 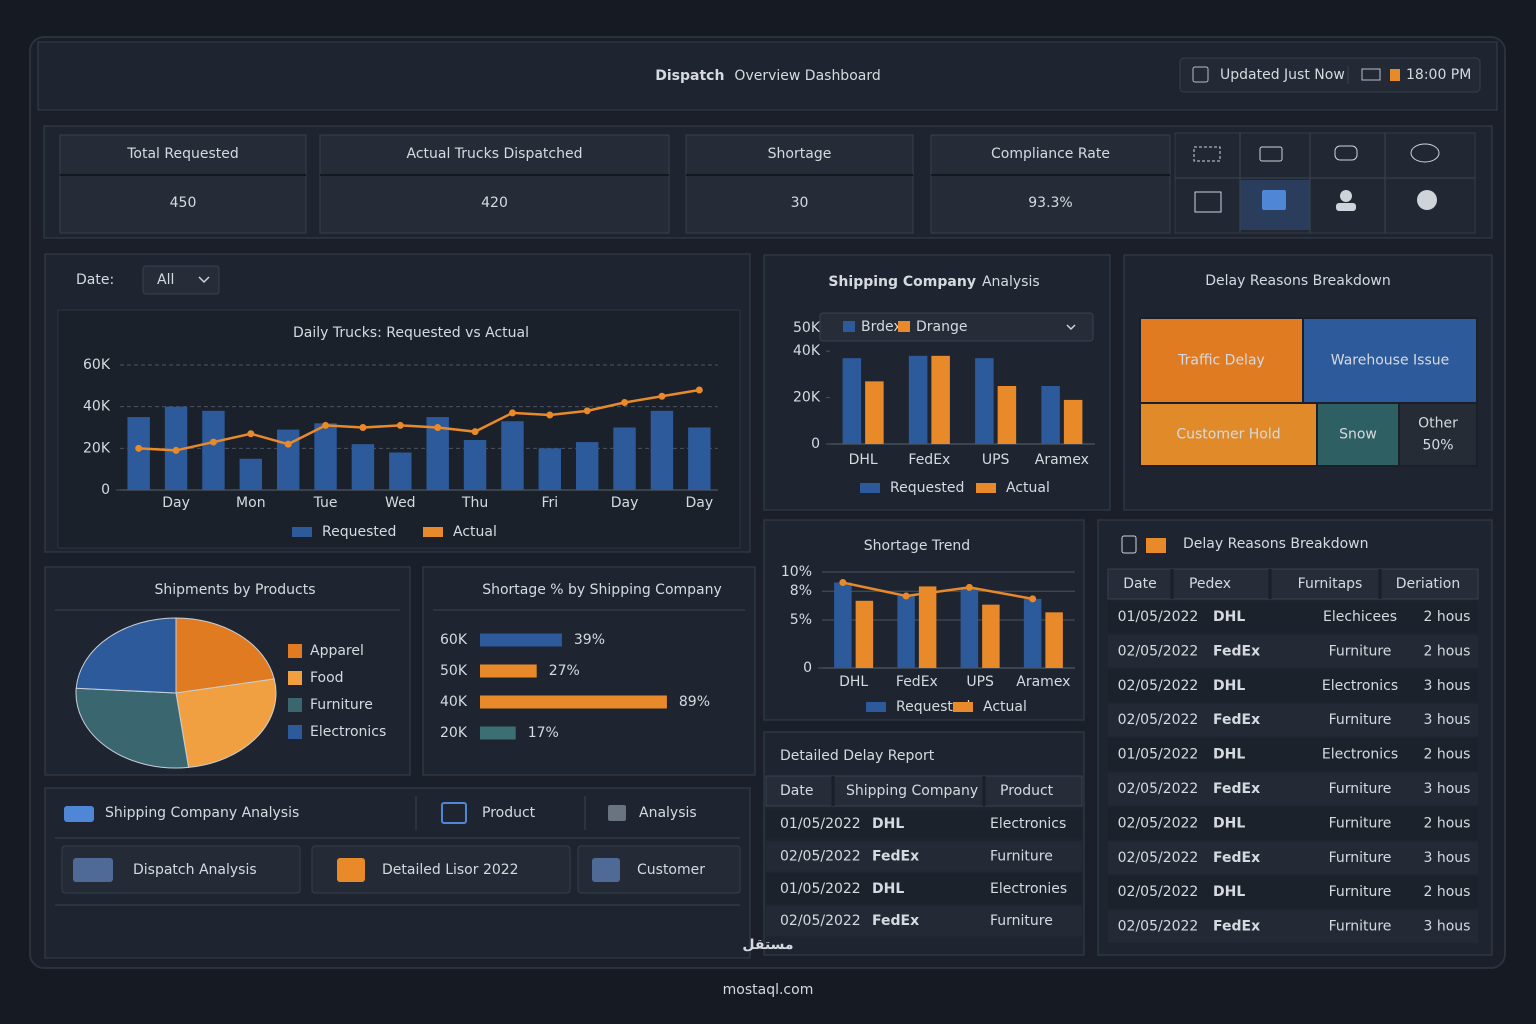 What do you see at coordinates (902, 282) in the screenshot?
I see `chart-title-strong: Shipping Company` at bounding box center [902, 282].